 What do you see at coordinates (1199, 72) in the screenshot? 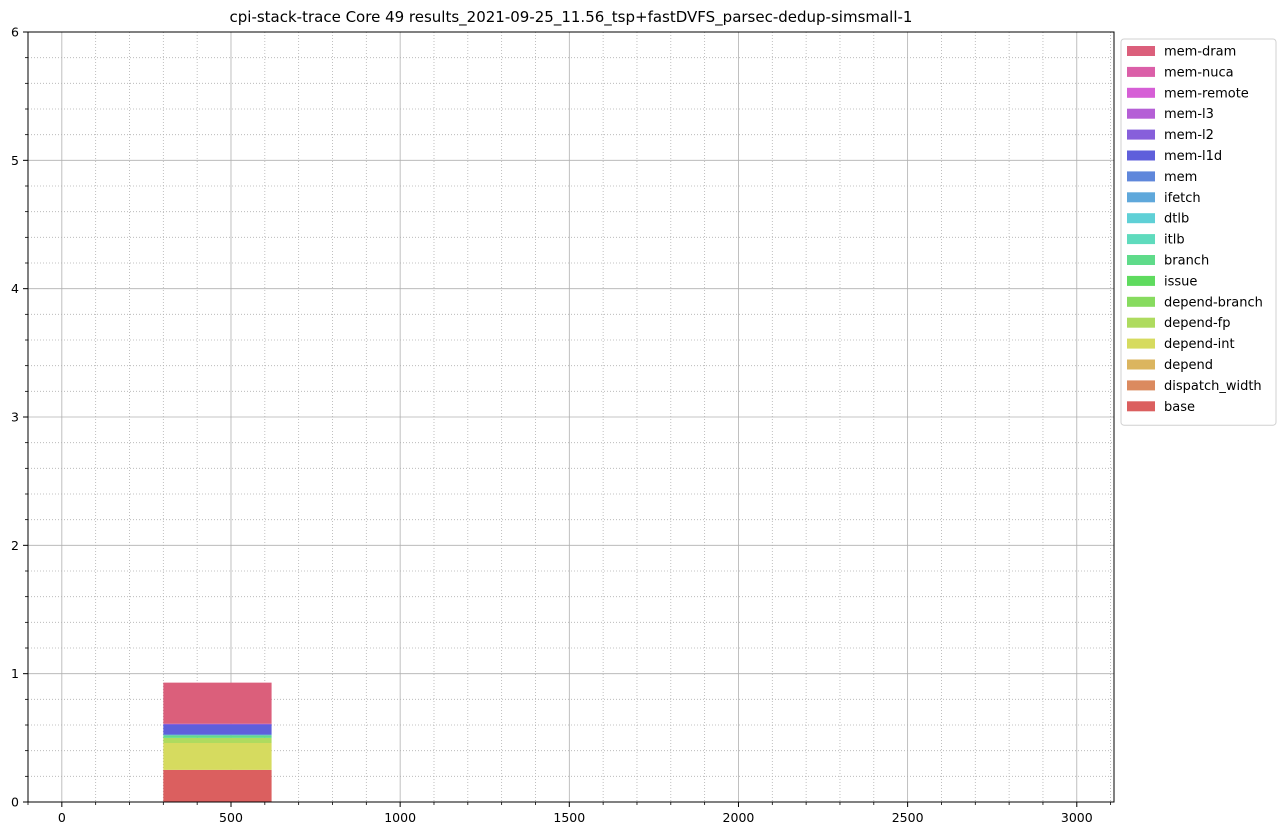
I see `legend-label-mem-nuca: mem-nuca` at bounding box center [1199, 72].